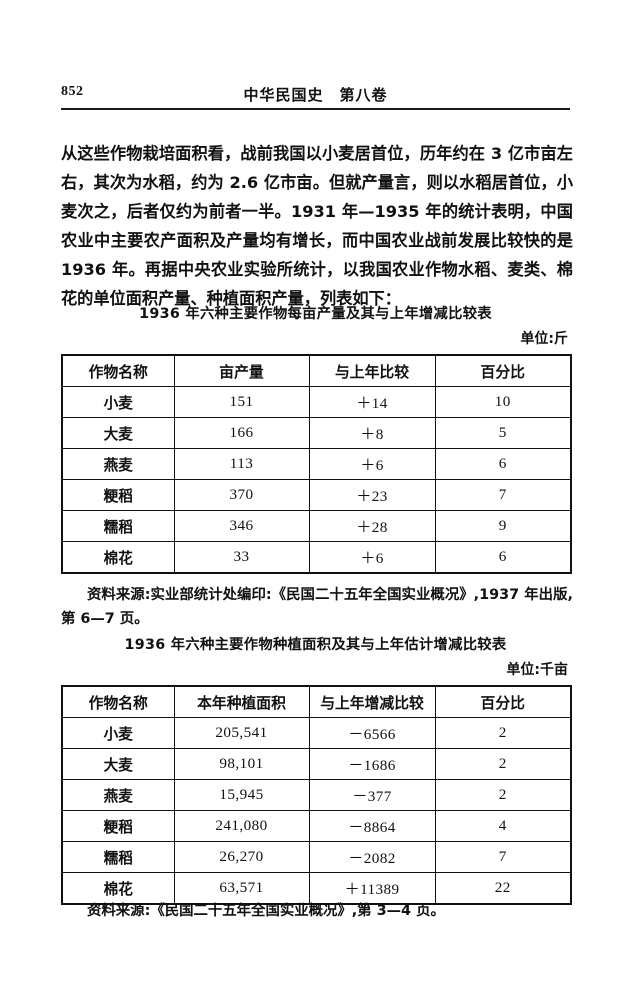 The height and width of the screenshot is (1000, 644). What do you see at coordinates (372, 433) in the screenshot?
I see `change-cell: ＋8` at bounding box center [372, 433].